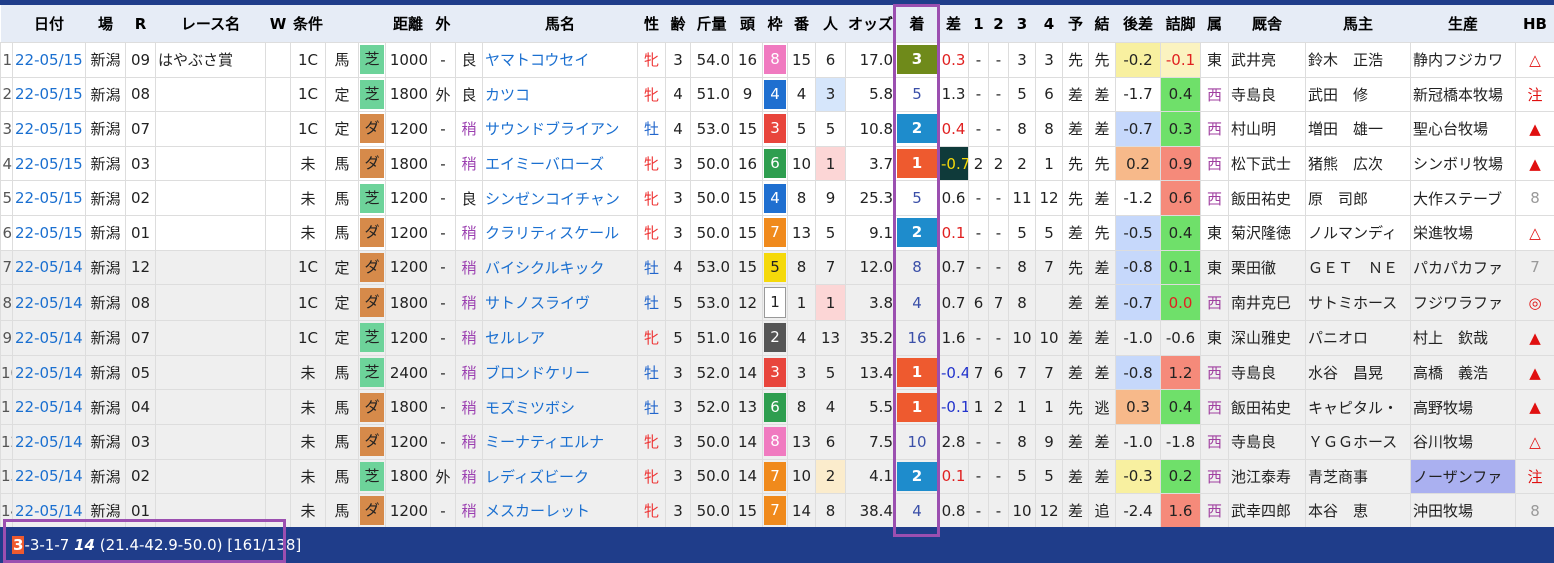 The width and height of the screenshot is (1554, 563). What do you see at coordinates (953, 198) in the screenshot?
I see `margin: 0.6` at bounding box center [953, 198].